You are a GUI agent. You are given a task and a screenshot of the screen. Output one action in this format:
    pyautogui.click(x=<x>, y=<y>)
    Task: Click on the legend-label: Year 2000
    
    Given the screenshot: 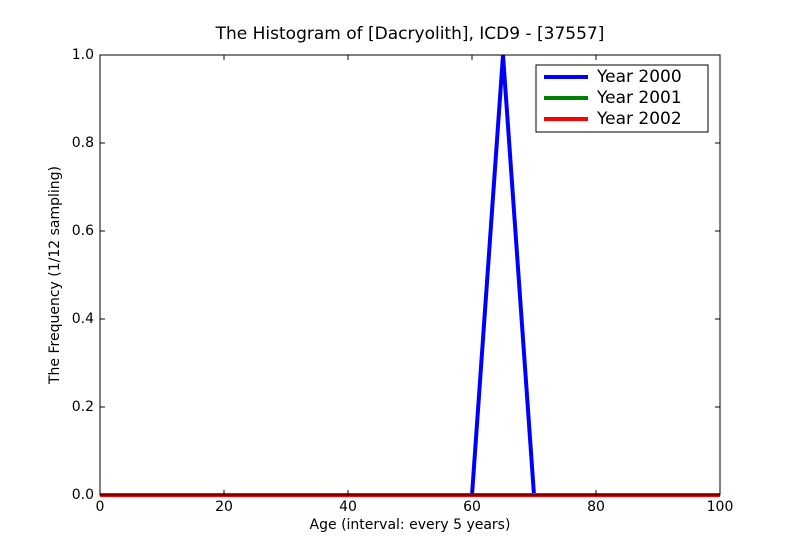 What is the action you would take?
    pyautogui.click(x=639, y=77)
    